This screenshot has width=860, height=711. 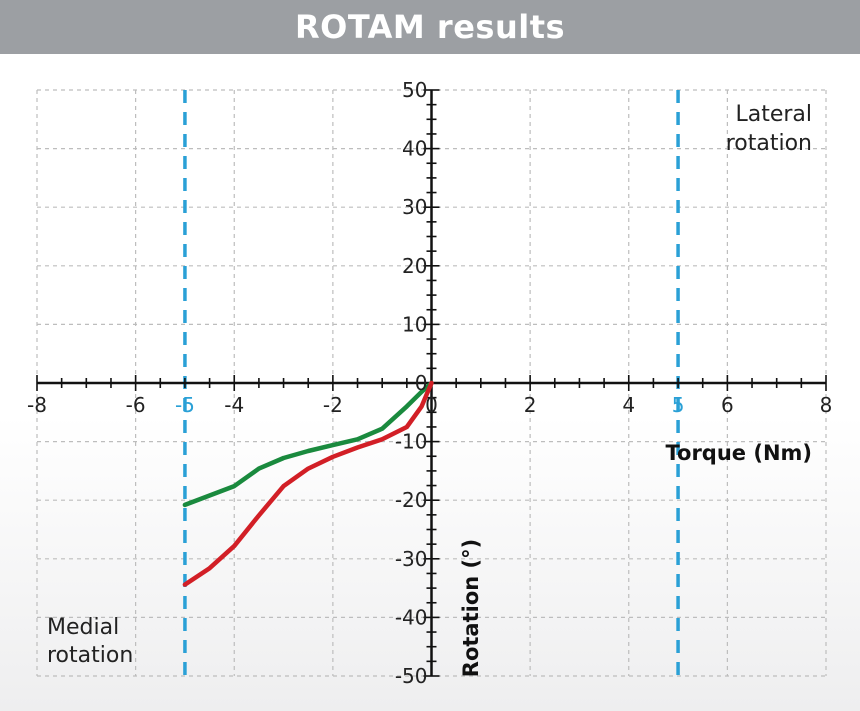 I want to click on y-tick-label: 0, so click(x=421, y=383).